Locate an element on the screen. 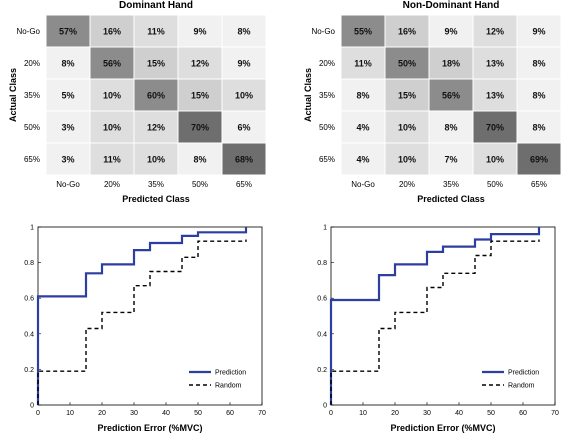  heatmap-cell-label: 5% is located at coordinates (67, 96).